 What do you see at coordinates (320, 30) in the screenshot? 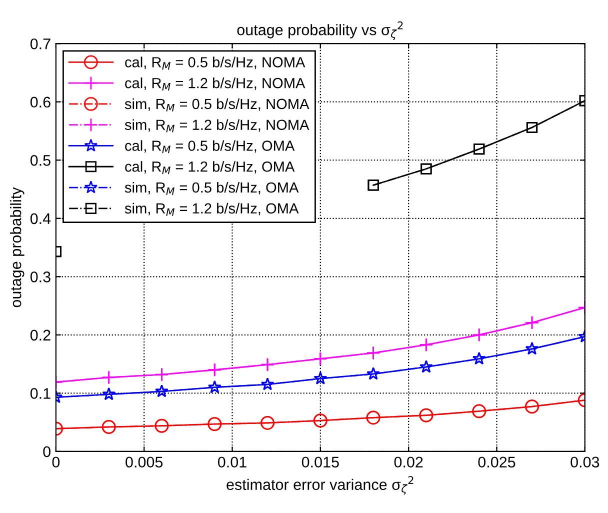
I see `chart-title: outage probability vs σ$_{ζ}$$^{2}$` at bounding box center [320, 30].